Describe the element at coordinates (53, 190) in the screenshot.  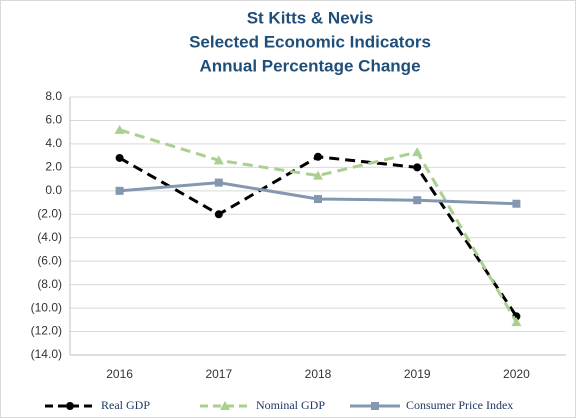
I see `y-tick-label: 0.0` at that location.